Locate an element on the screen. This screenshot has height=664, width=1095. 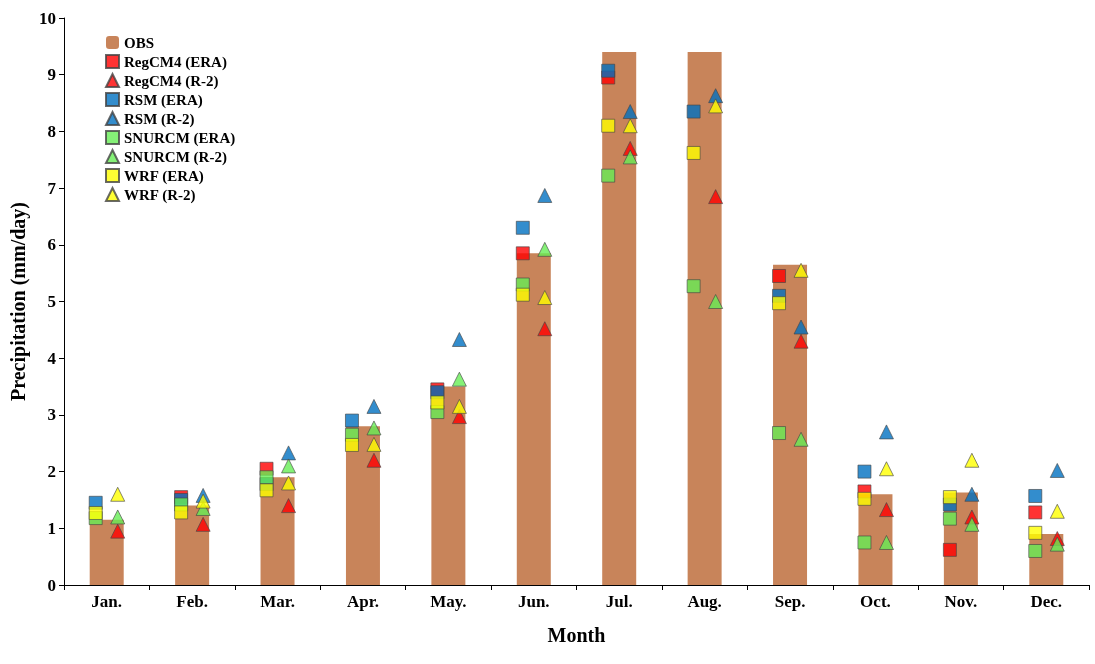
y-tick-label: 1 is located at coordinates (51, 528).